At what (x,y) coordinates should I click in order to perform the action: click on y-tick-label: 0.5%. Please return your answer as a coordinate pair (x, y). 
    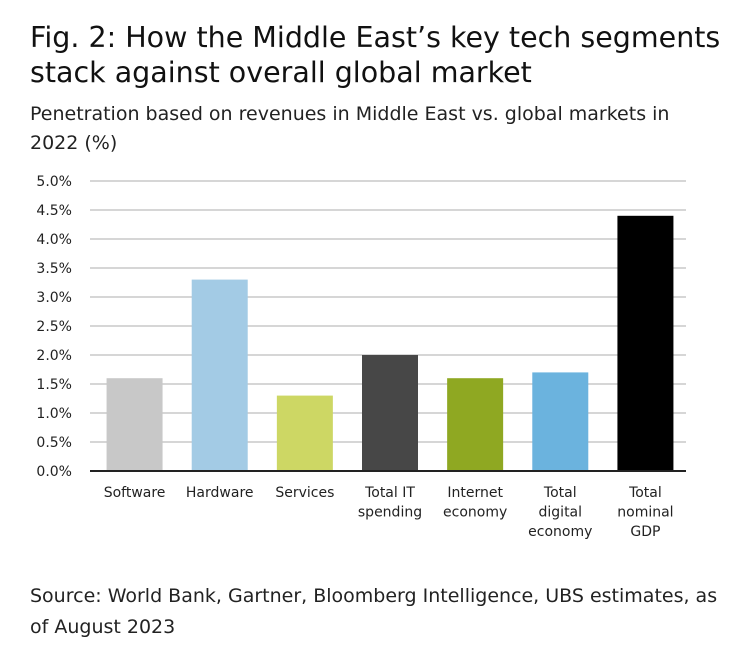
    Looking at the image, I should click on (54, 443).